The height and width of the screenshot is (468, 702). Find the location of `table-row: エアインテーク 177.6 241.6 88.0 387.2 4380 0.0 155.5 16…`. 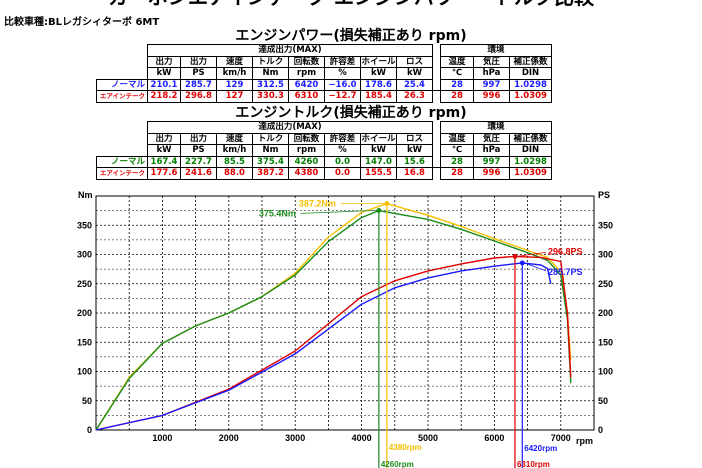

table-row: エアインテーク 177.6 241.6 88.0 387.2 4380 0.0 155.5 16… is located at coordinates (324, 173).